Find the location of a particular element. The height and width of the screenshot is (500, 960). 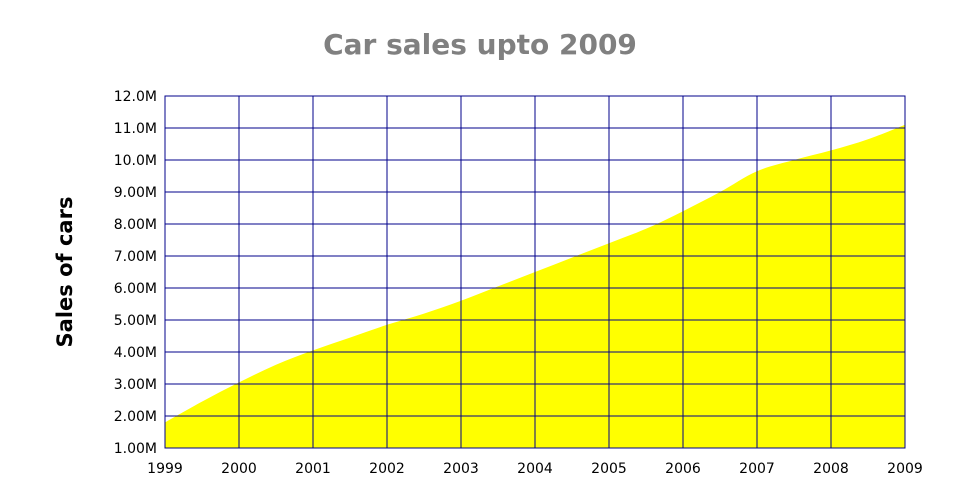

y-tick-label: 1.00M is located at coordinates (135, 449).